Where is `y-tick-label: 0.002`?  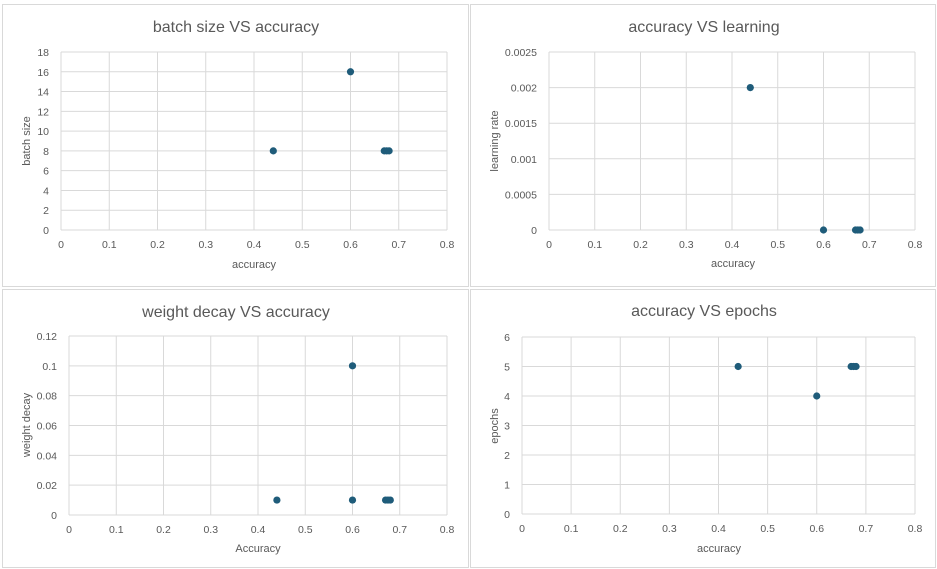 y-tick-label: 0.002 is located at coordinates (524, 89).